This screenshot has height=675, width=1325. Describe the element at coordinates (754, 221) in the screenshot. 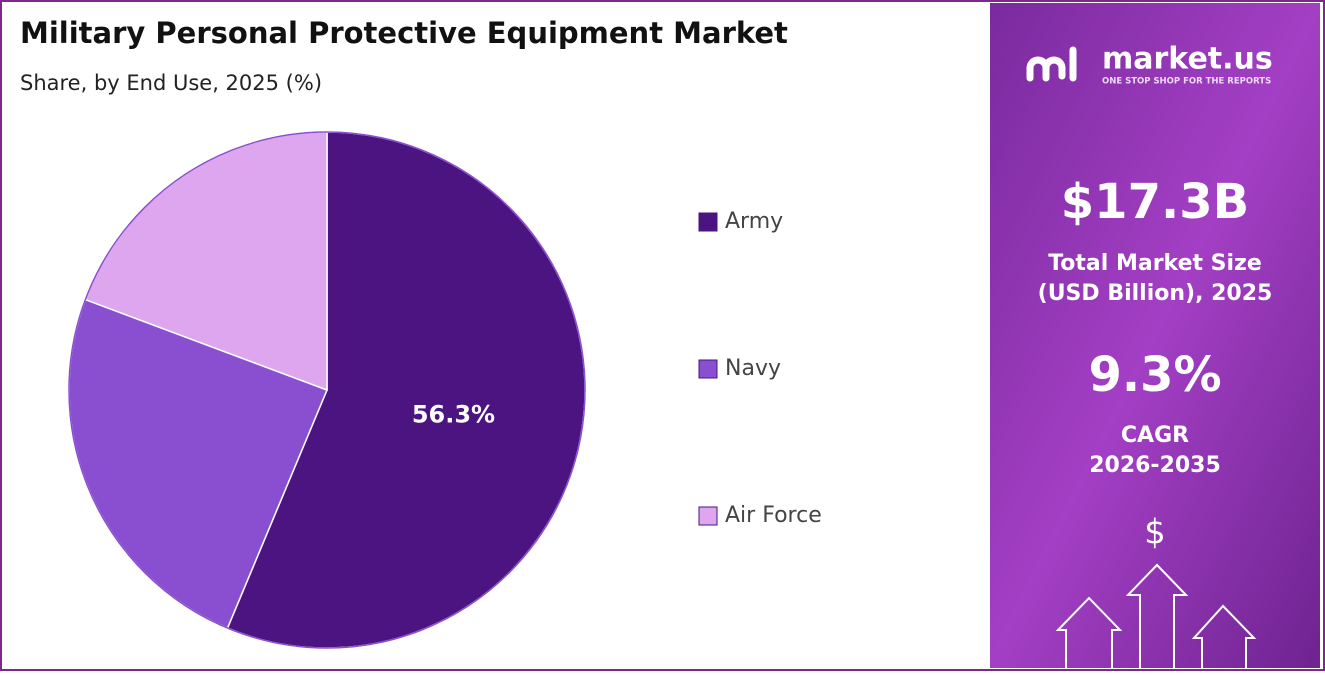

I see `legend-label: Army` at that location.